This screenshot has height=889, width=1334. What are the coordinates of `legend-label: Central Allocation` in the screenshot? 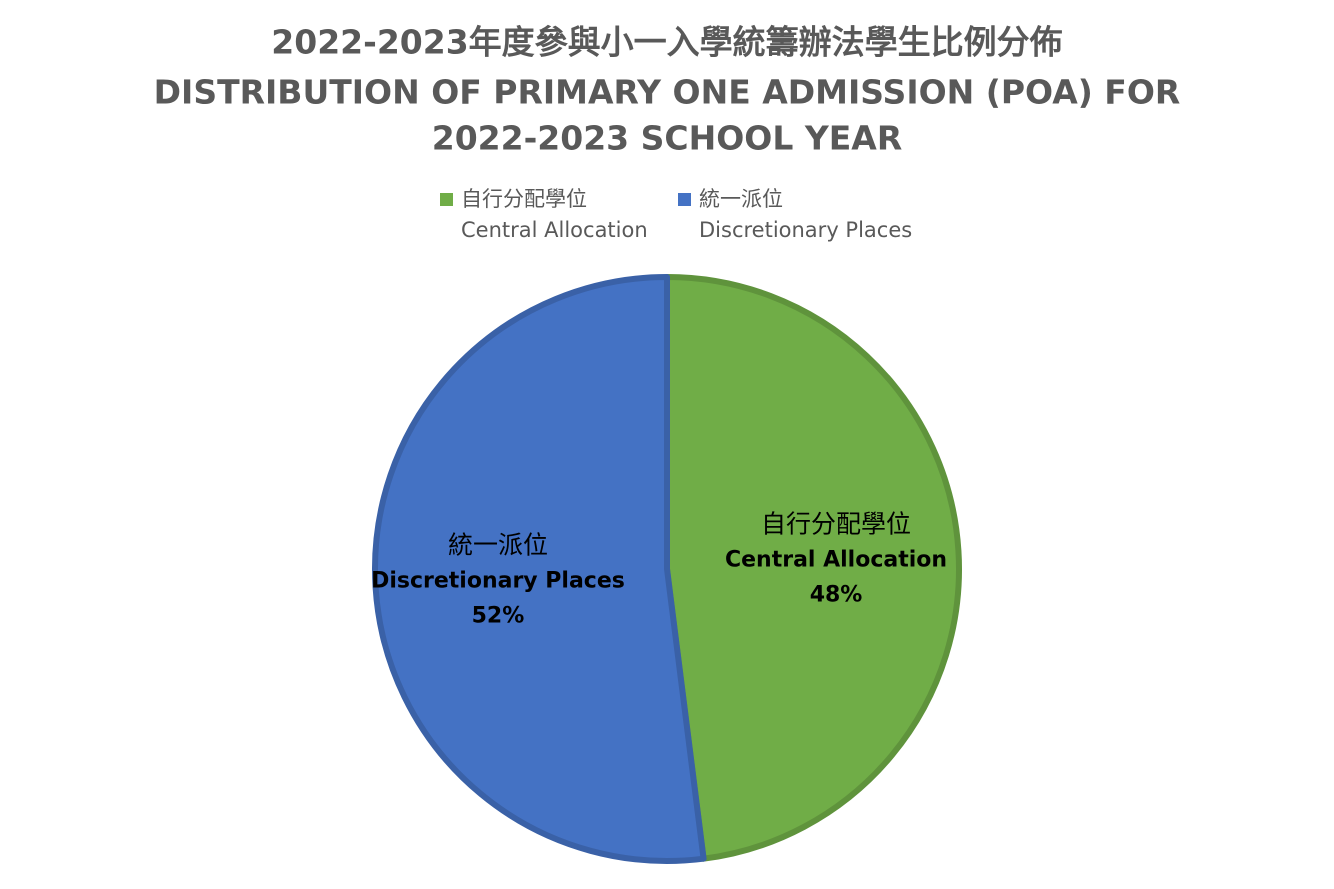 It's located at (554, 230).